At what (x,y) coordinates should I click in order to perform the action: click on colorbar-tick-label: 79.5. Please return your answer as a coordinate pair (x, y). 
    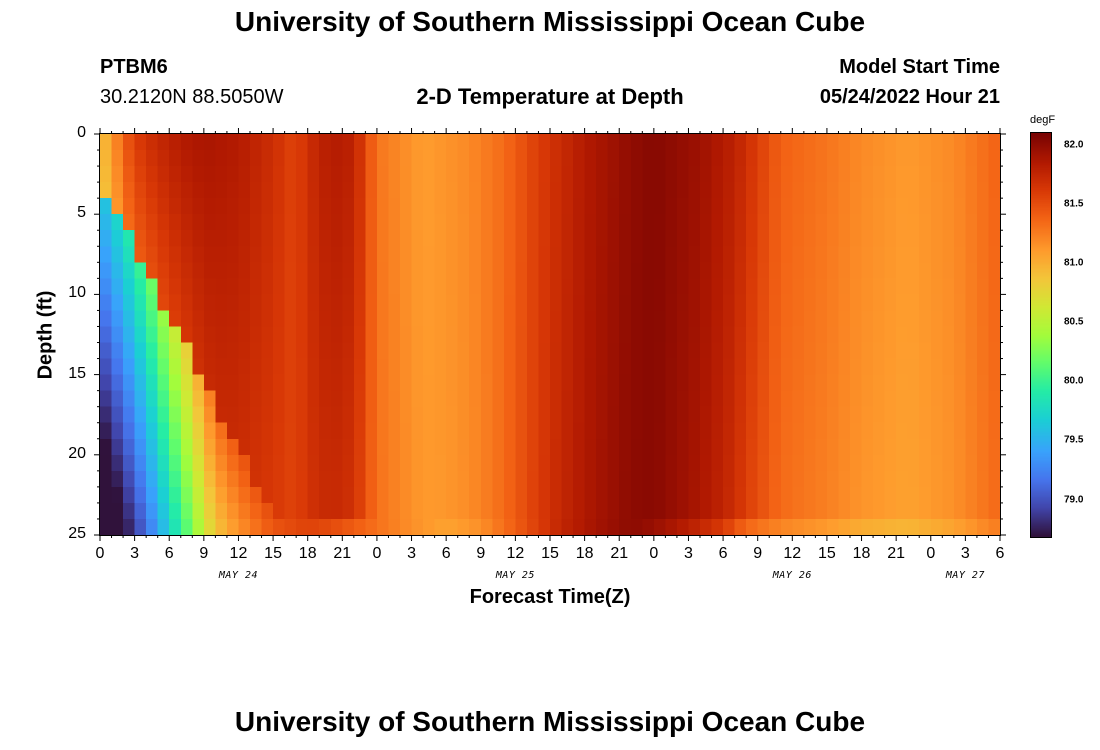
    Looking at the image, I should click on (1074, 440).